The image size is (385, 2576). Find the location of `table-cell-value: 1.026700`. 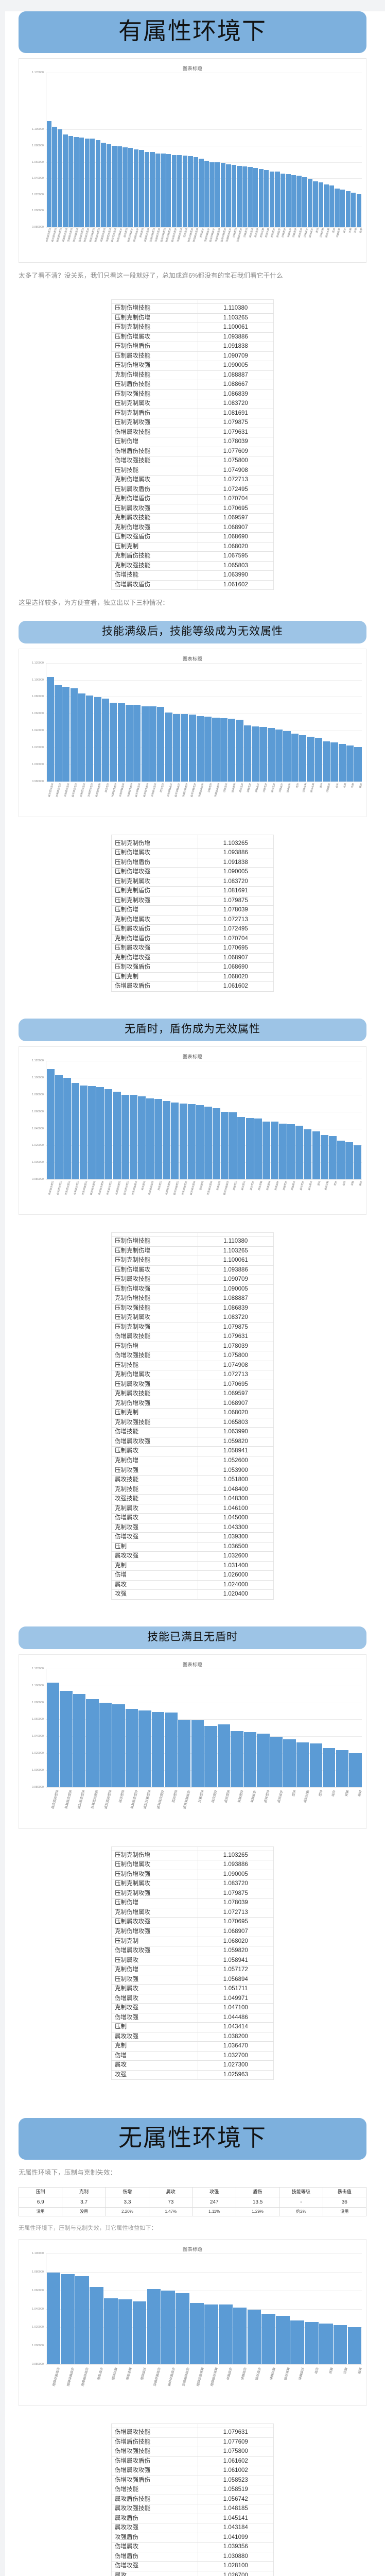

table-cell-value: 1.026700 is located at coordinates (235, 2573).